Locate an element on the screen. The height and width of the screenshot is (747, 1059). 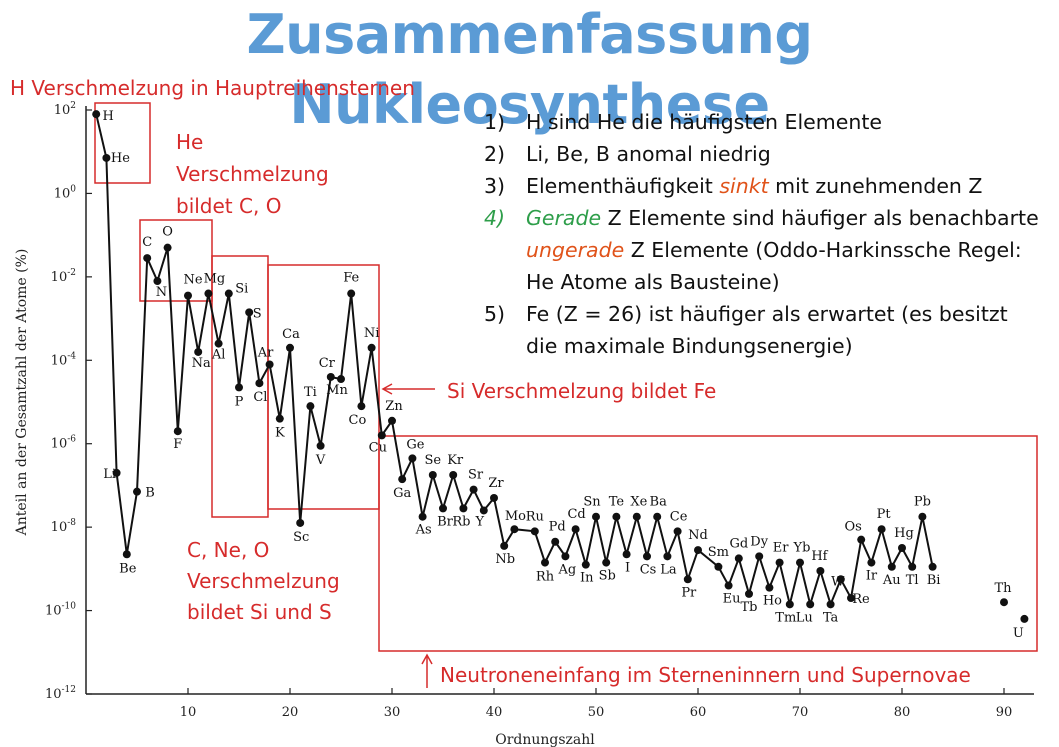
data-point-nb is located at coordinates (504, 545).